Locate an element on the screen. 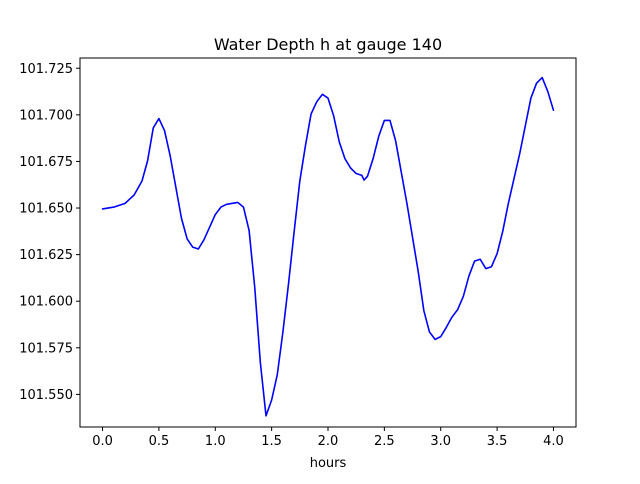  y-tick-label: 101.725 is located at coordinates (46, 69).